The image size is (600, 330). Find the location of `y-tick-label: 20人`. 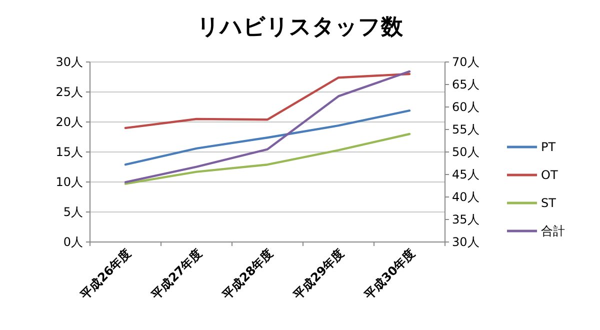

y-tick-label: 20人 is located at coordinates (69, 122).